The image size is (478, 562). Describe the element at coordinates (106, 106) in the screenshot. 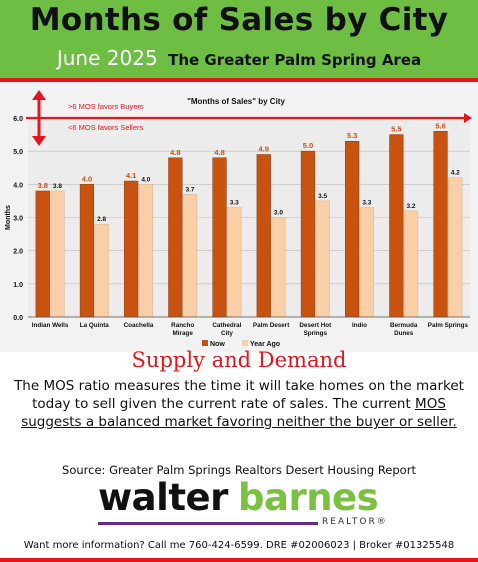

I see `buyers-annotation: >6 MOS favors Buyers` at that location.